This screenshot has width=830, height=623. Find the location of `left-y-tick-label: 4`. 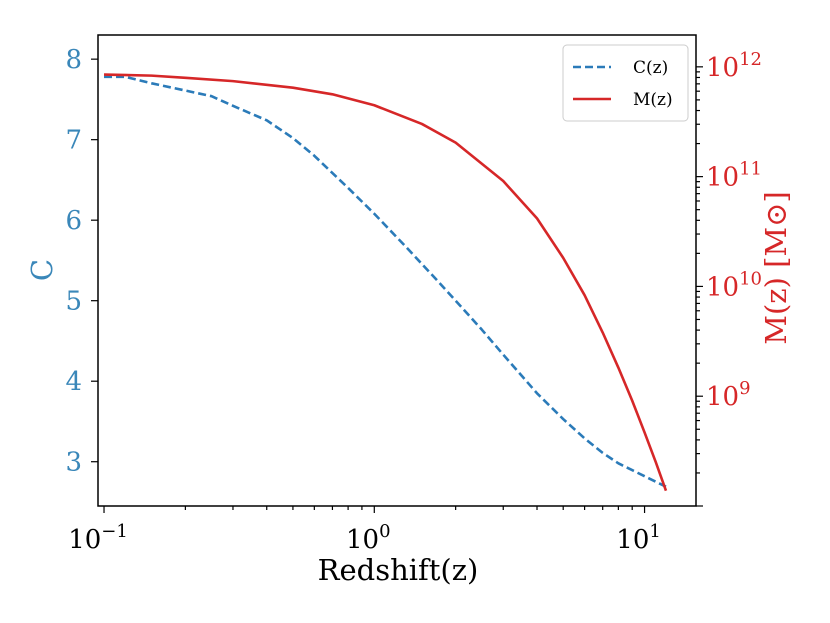

left-y-tick-label: 4 is located at coordinates (73, 382).